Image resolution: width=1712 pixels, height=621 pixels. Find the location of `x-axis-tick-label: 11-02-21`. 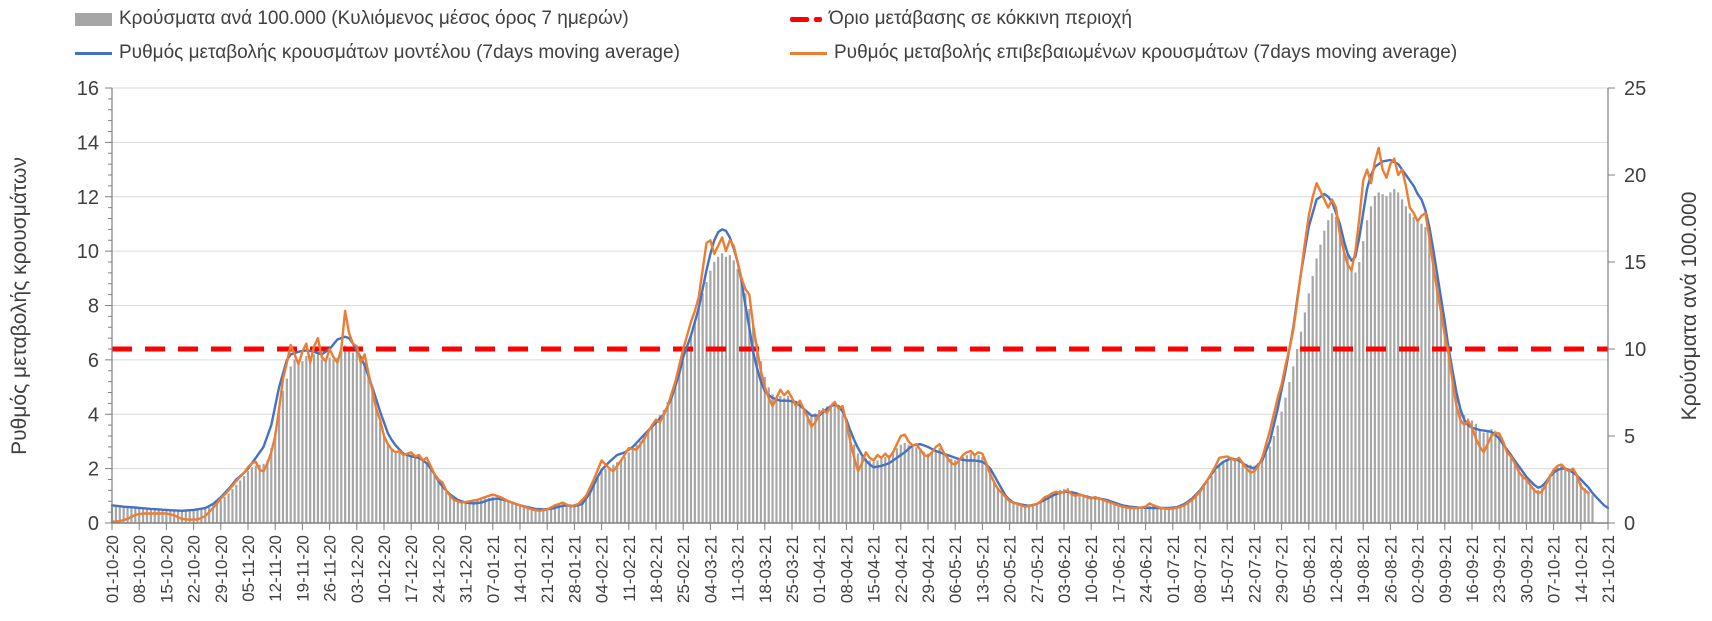

x-axis-tick-label: 11-02-21 is located at coordinates (629, 568).